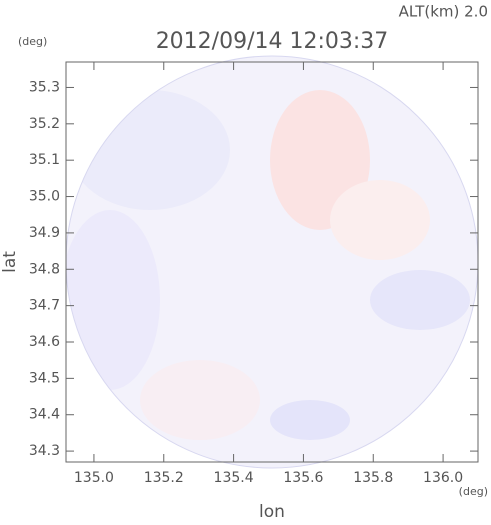 This screenshot has width=491, height=525. Describe the element at coordinates (44, 160) in the screenshot. I see `y-tick-label: 35.1` at that location.